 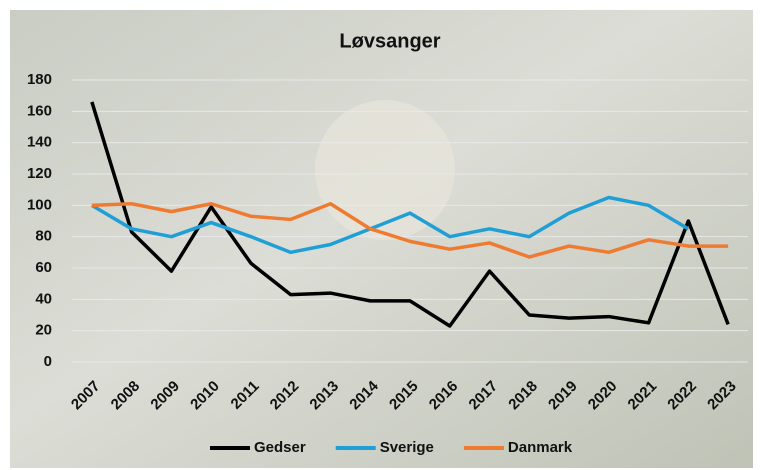 I want to click on y-tick-label: 80, so click(x=43, y=236).